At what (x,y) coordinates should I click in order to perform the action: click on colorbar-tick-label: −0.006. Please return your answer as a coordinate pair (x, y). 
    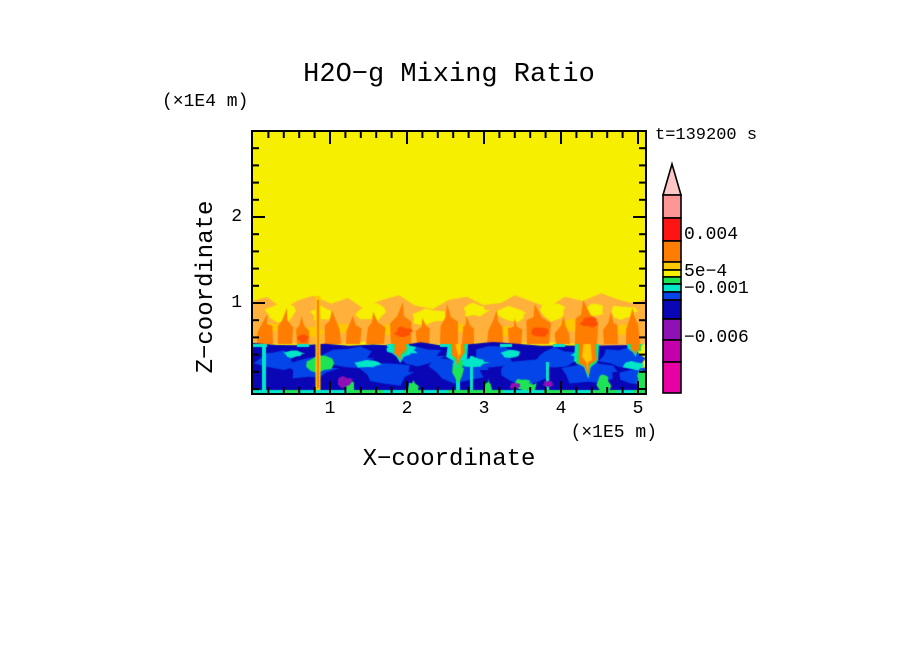
    Looking at the image, I should click on (716, 338).